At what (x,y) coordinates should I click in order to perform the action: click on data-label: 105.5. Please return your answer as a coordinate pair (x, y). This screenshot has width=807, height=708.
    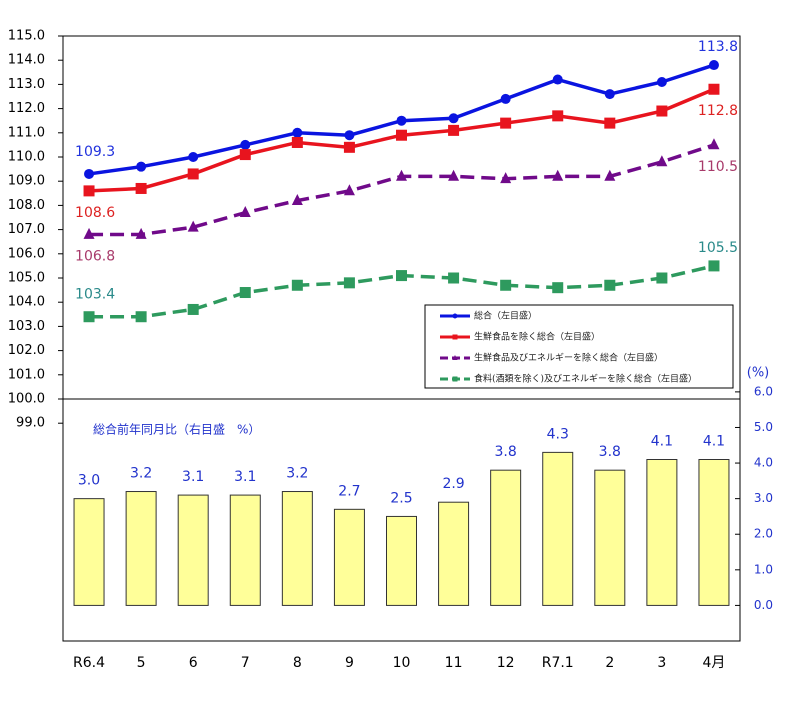
    Looking at the image, I should click on (718, 248).